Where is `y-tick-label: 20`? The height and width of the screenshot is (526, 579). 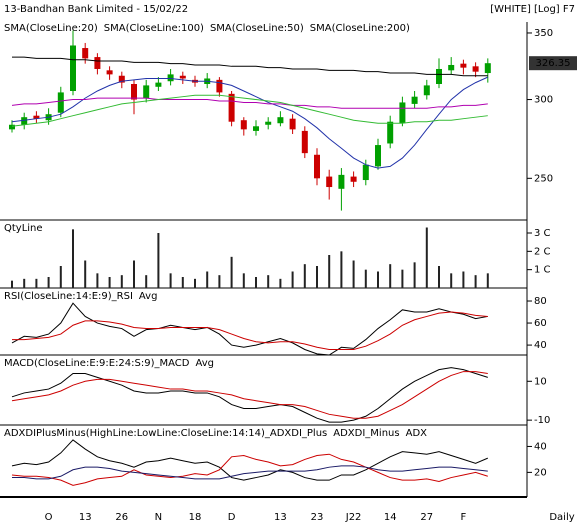 y-tick-label: 20 is located at coordinates (540, 472).